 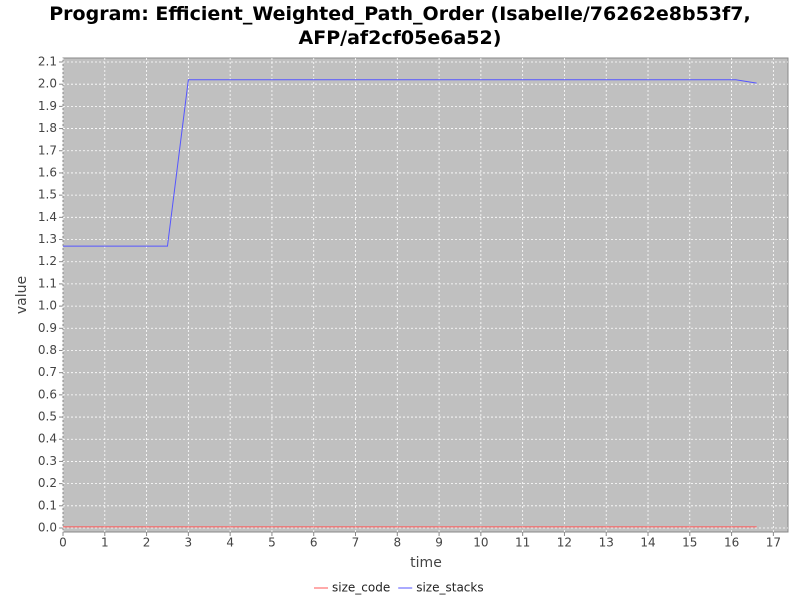 What do you see at coordinates (400, 38) in the screenshot?
I see `chart-title: AFP/af2cf05e6a52)` at bounding box center [400, 38].